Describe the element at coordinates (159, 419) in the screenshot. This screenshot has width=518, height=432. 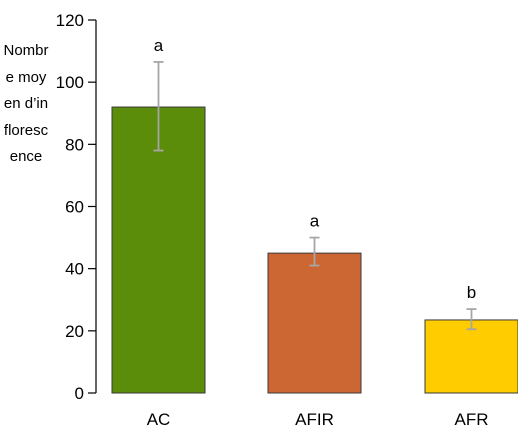
I see `x-tick-label: AC` at that location.